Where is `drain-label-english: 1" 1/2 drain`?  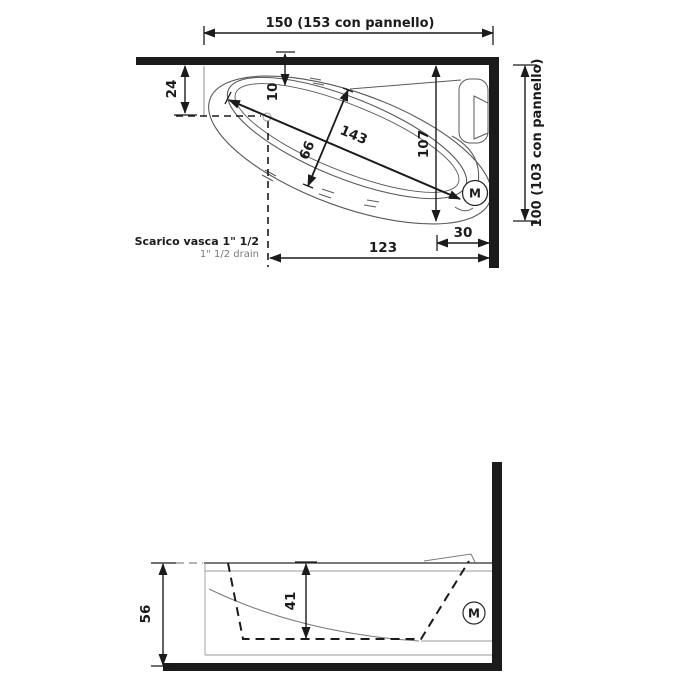 drain-label-english: 1" 1/2 drain is located at coordinates (229, 254).